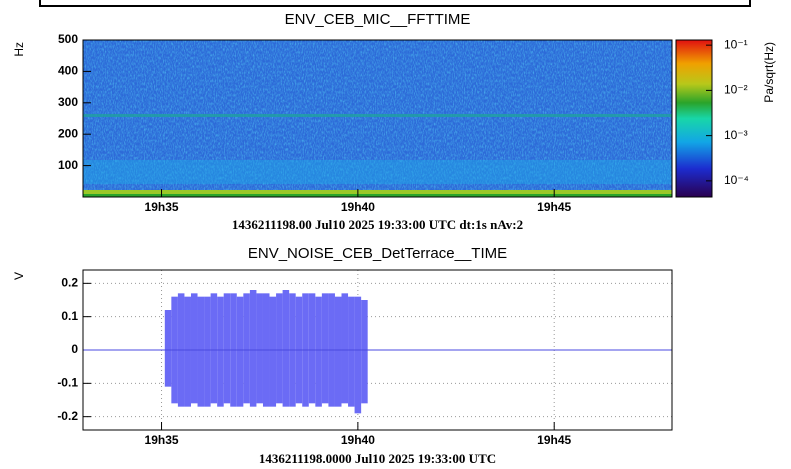  What do you see at coordinates (19, 49) in the screenshot?
I see `y-axis-label: Hz` at bounding box center [19, 49].